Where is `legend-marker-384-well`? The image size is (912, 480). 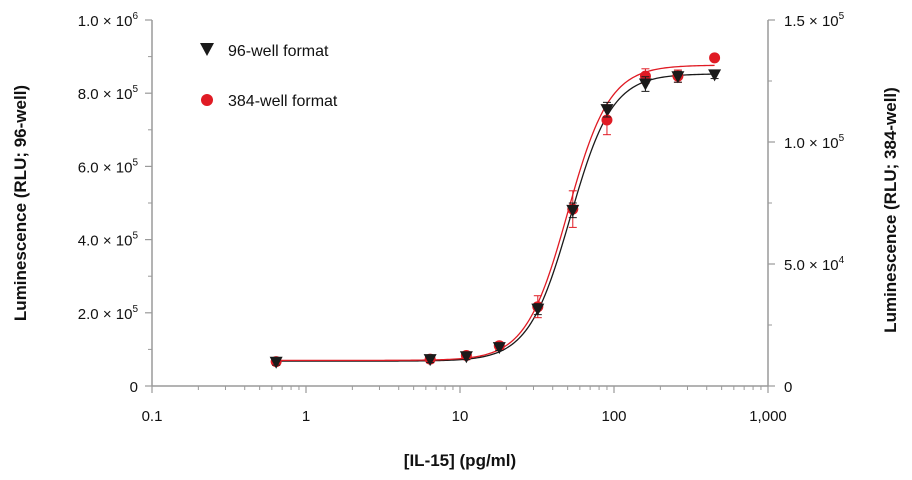 legend-marker-384-well is located at coordinates (207, 100).